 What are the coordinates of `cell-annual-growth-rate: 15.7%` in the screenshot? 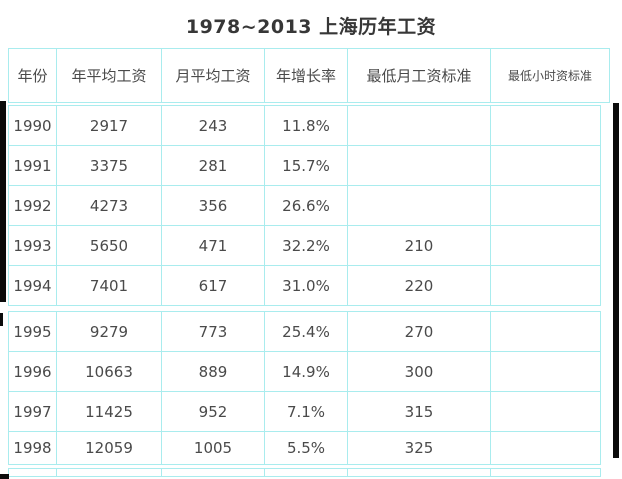 It's located at (306, 165).